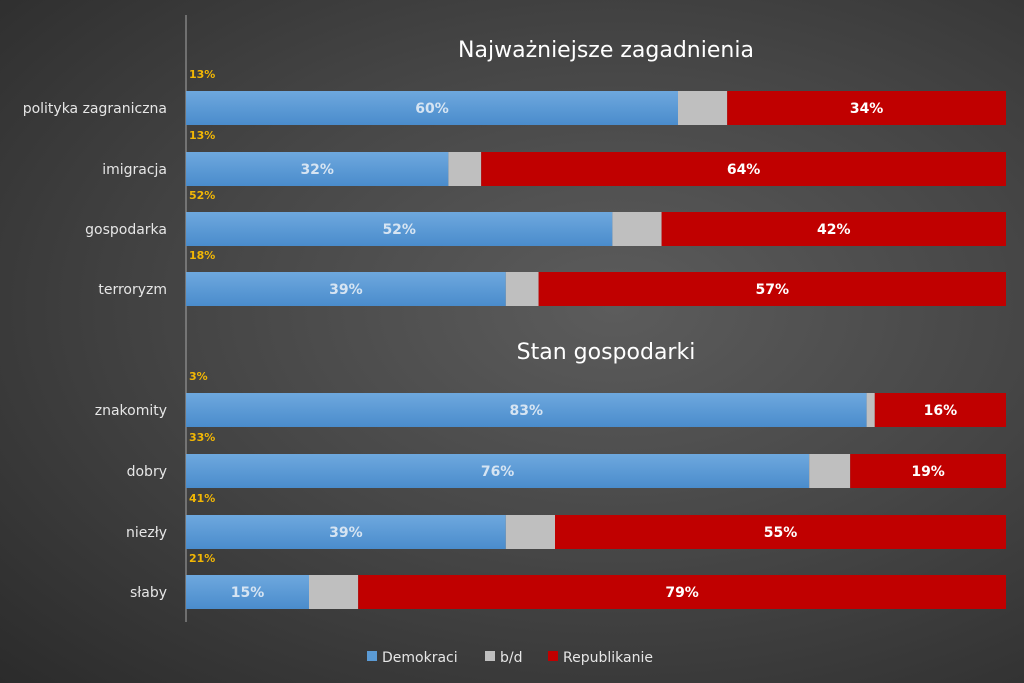 This screenshot has height=683, width=1024. I want to click on data-label-republikanie: 57%, so click(773, 290).